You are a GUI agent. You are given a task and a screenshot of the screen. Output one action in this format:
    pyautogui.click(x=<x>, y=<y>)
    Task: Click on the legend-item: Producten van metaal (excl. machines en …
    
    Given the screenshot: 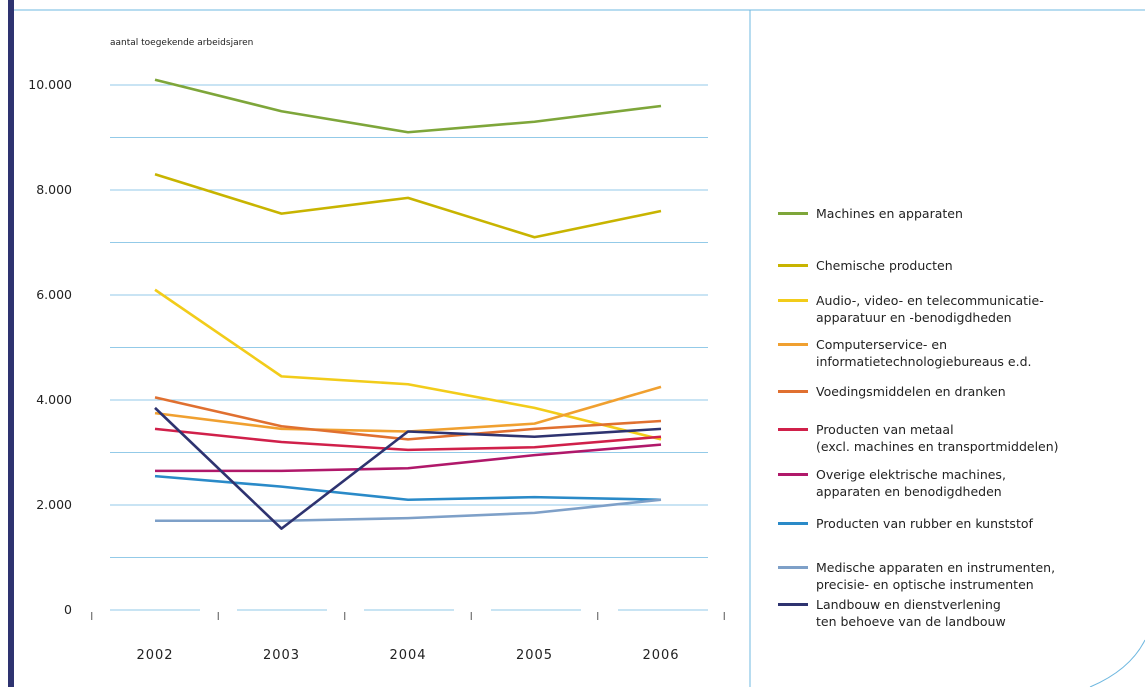 What is the action you would take?
    pyautogui.click(x=918, y=438)
    